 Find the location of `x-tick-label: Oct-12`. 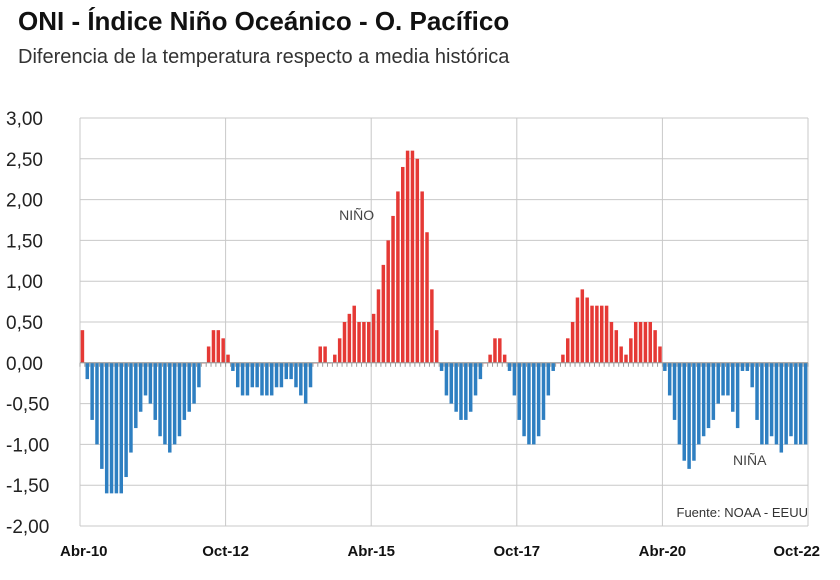

x-tick-label: Oct-12 is located at coordinates (225, 551).